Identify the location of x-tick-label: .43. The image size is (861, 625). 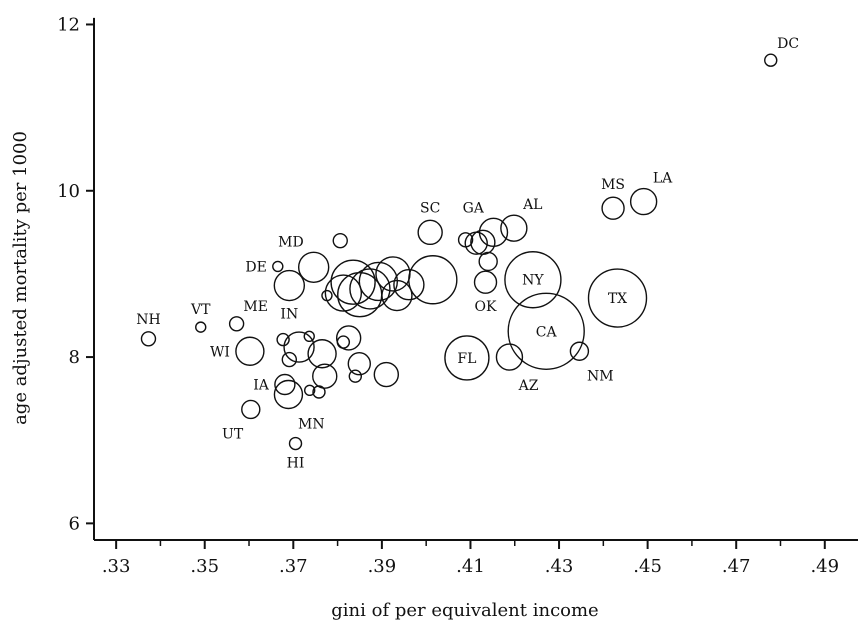
(559, 566).